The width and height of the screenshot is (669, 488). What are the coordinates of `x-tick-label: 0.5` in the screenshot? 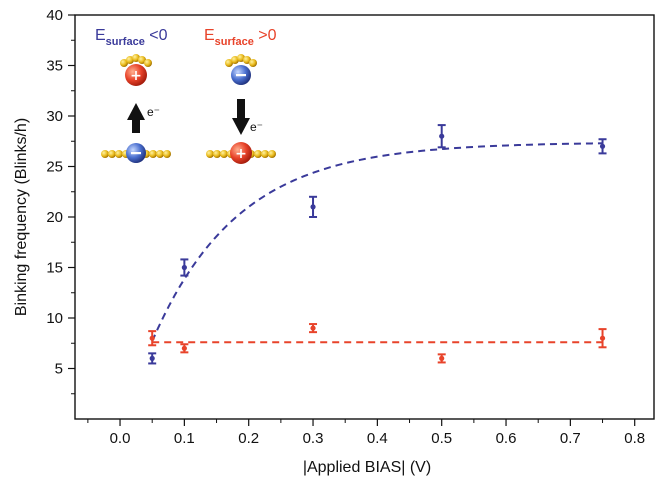 It's located at (441, 438).